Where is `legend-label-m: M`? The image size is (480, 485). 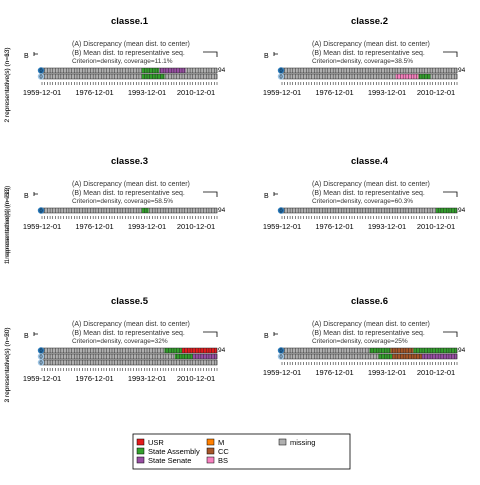
legend-label-m: M is located at coordinates (221, 442).